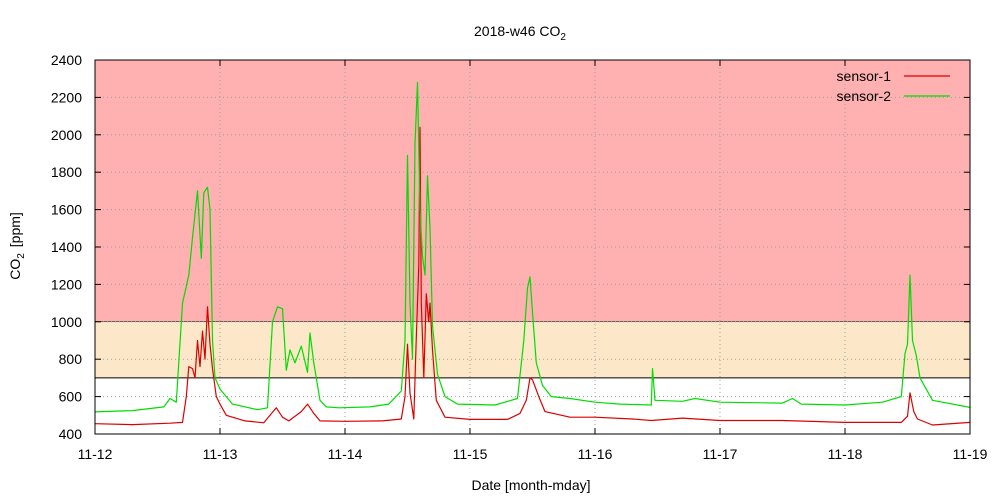 The height and width of the screenshot is (500, 1000). Describe the element at coordinates (845, 454) in the screenshot. I see `x-tick-label: 11-18` at that location.